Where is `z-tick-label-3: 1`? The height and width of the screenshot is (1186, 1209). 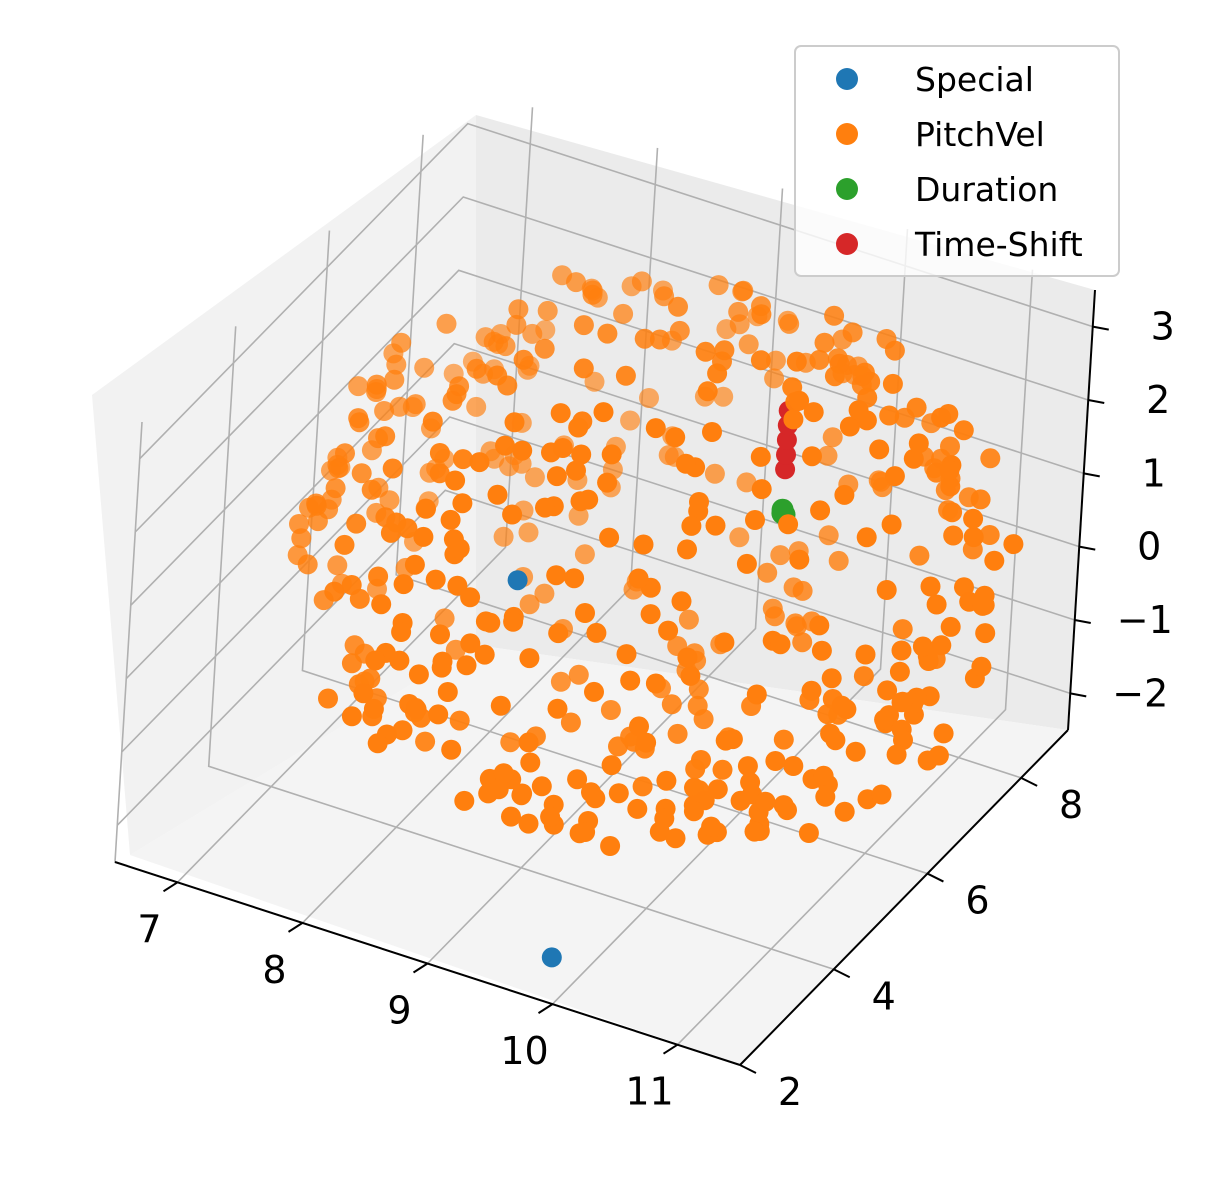
z-tick-label-3: 1 is located at coordinates (1154, 473).